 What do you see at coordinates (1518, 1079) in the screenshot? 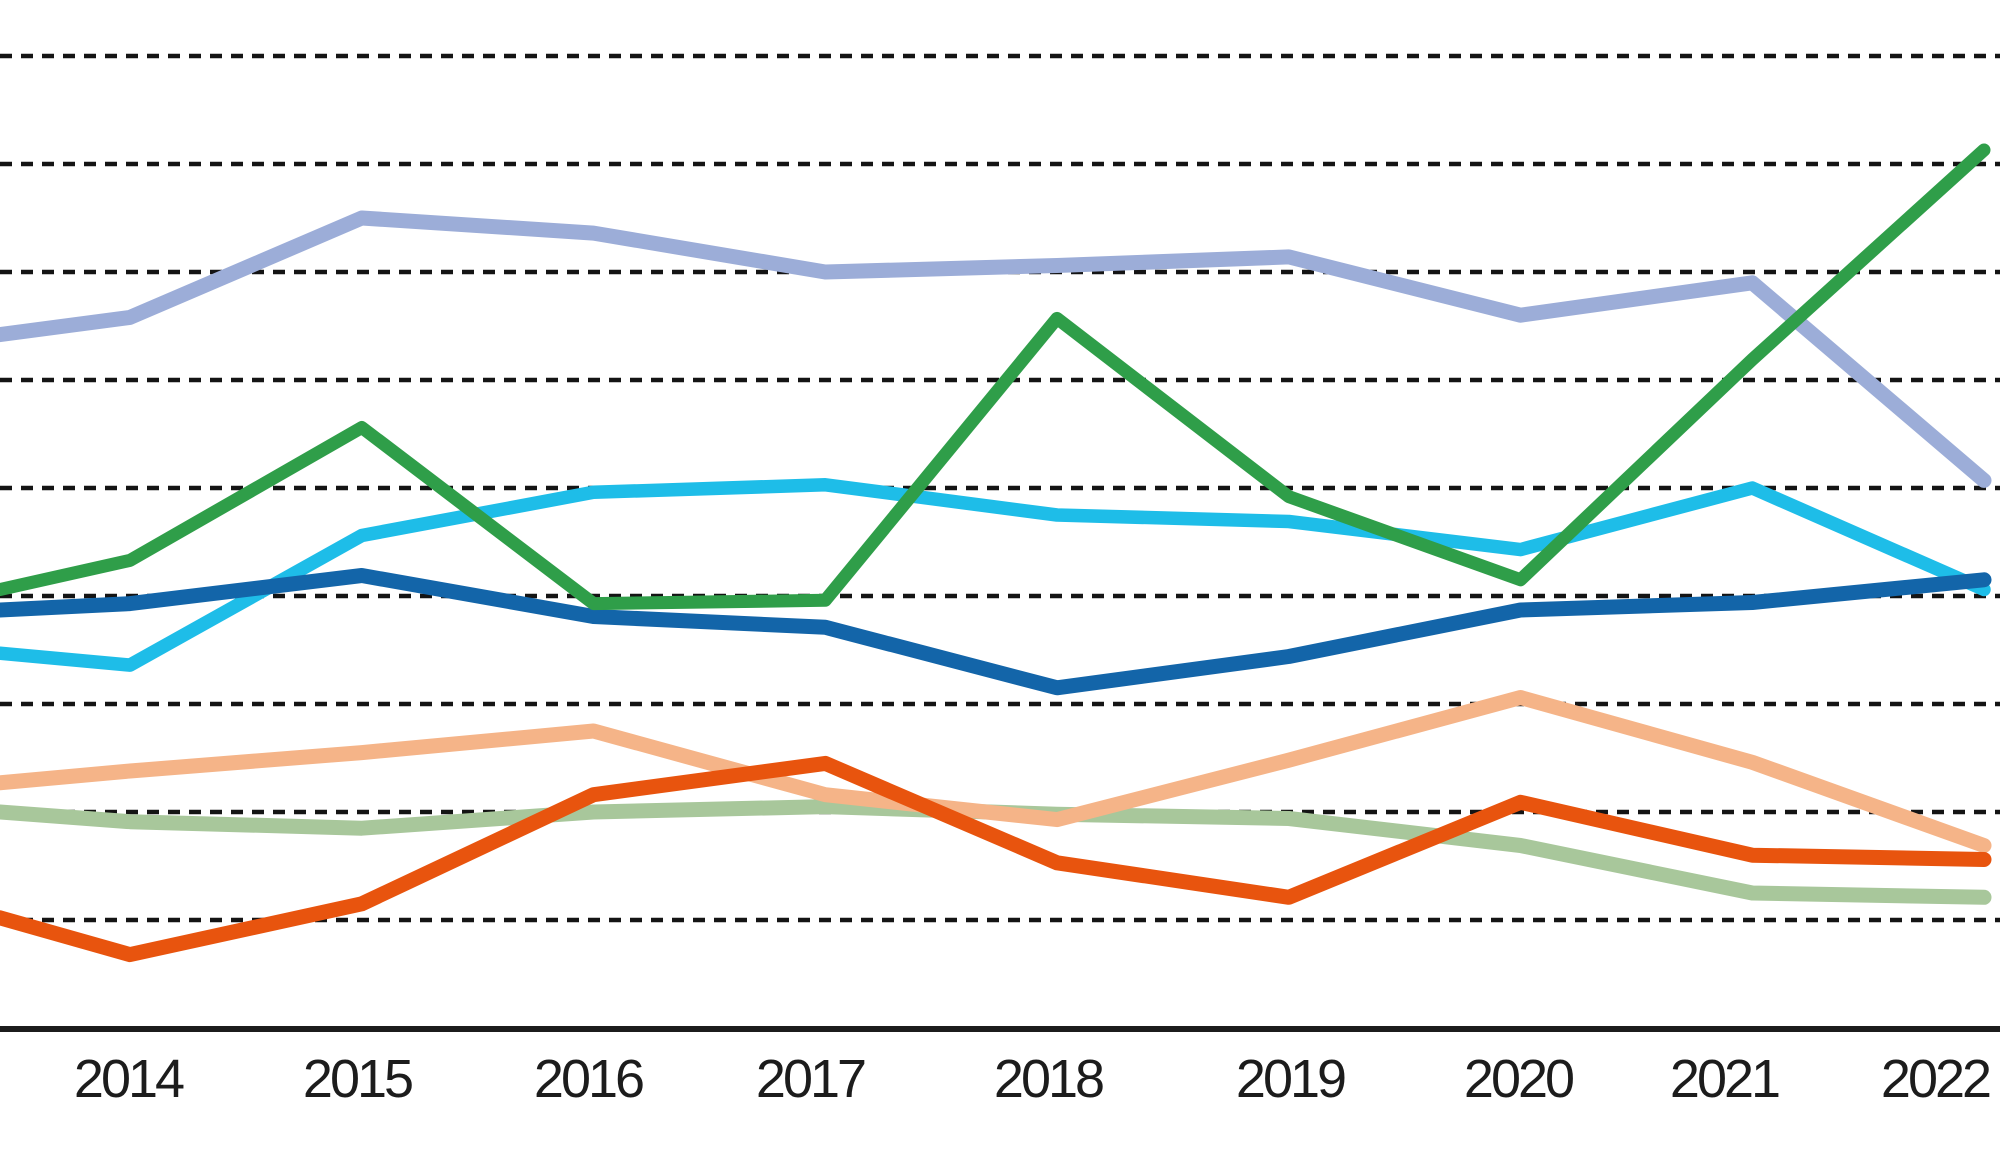
I see `x-tick-label-2020: 2020` at bounding box center [1518, 1079].